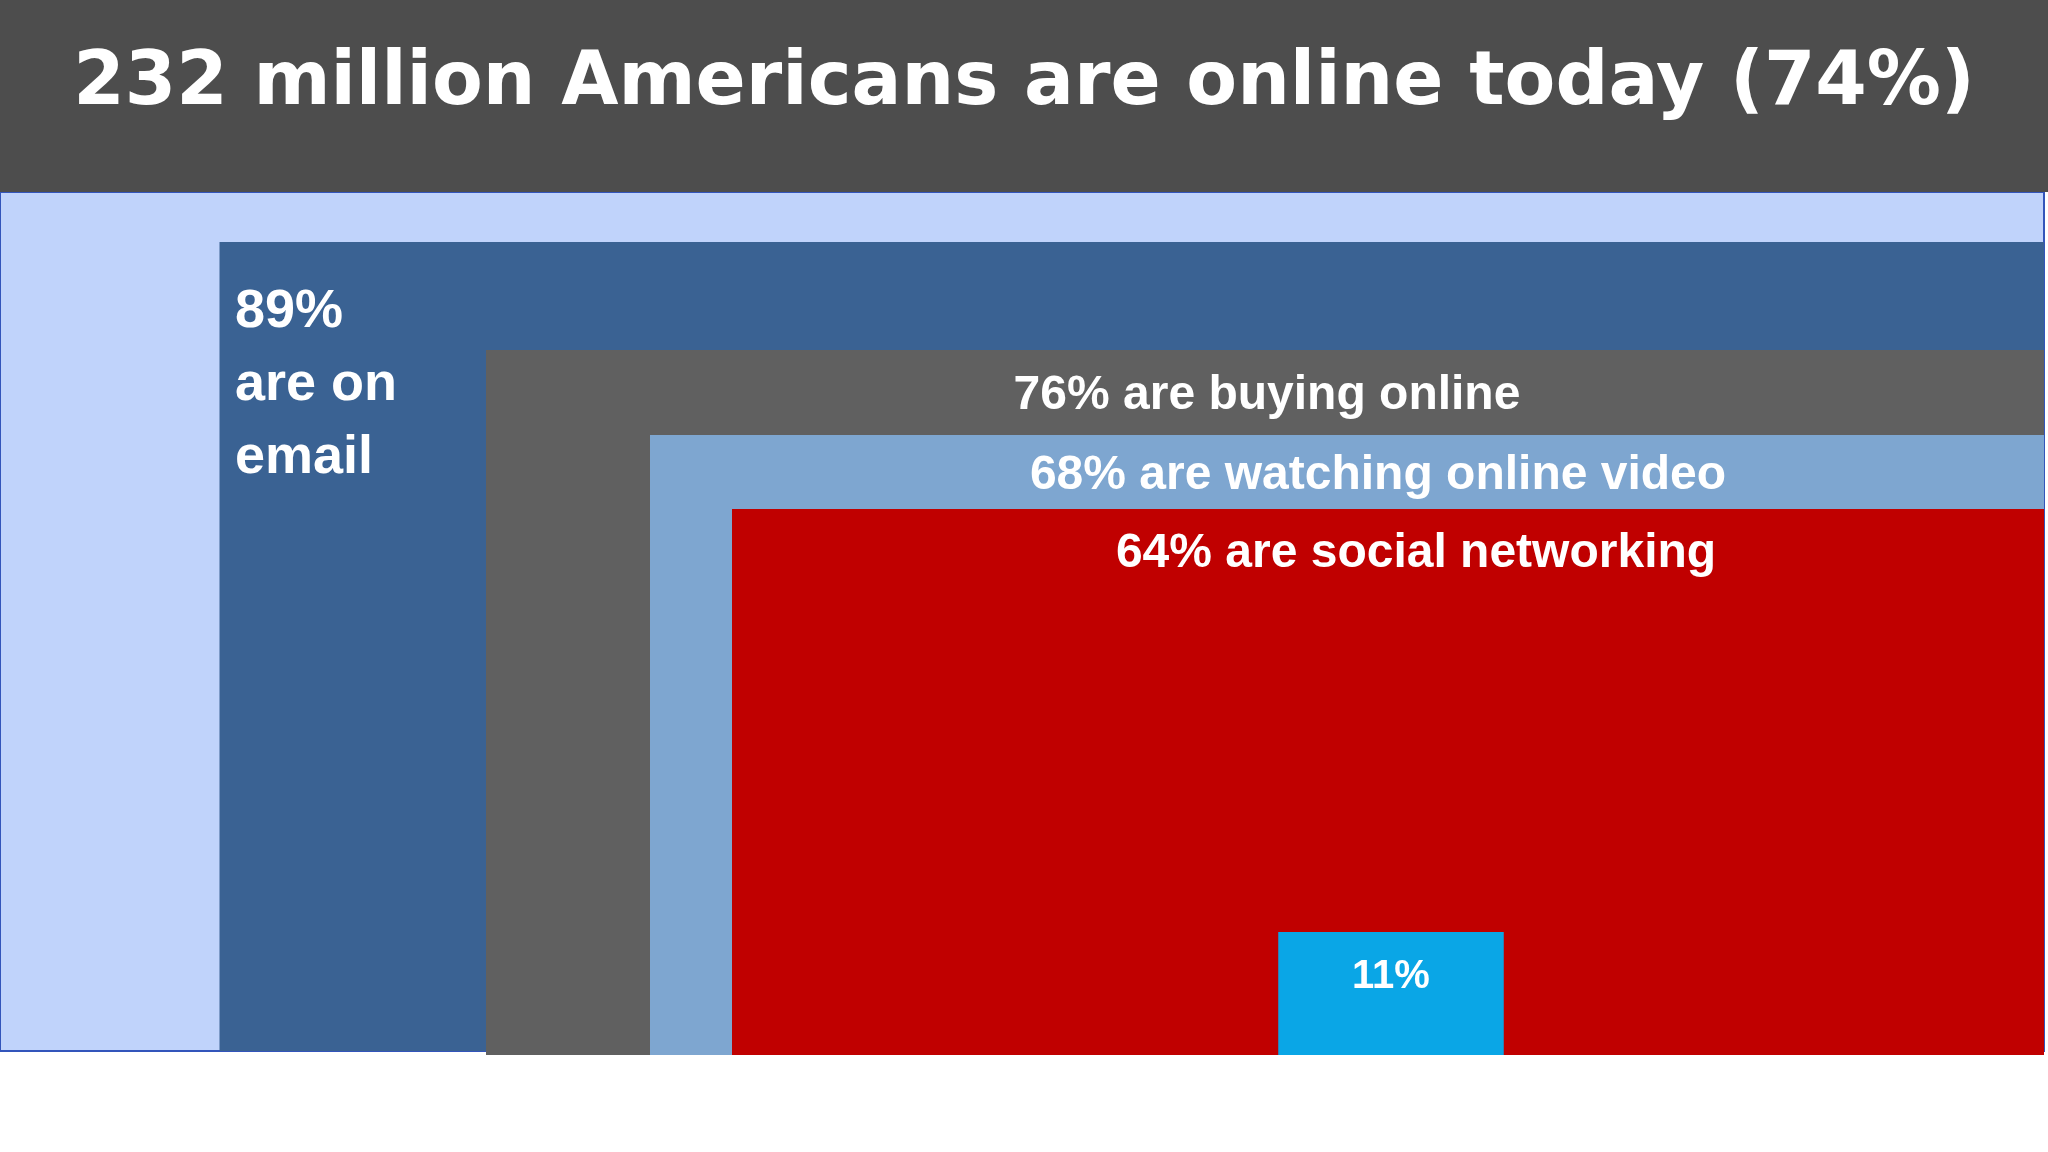 This screenshot has height=1152, width=2048. Describe the element at coordinates (1163, 550) in the screenshot. I see `data-label: 64%` at that location.